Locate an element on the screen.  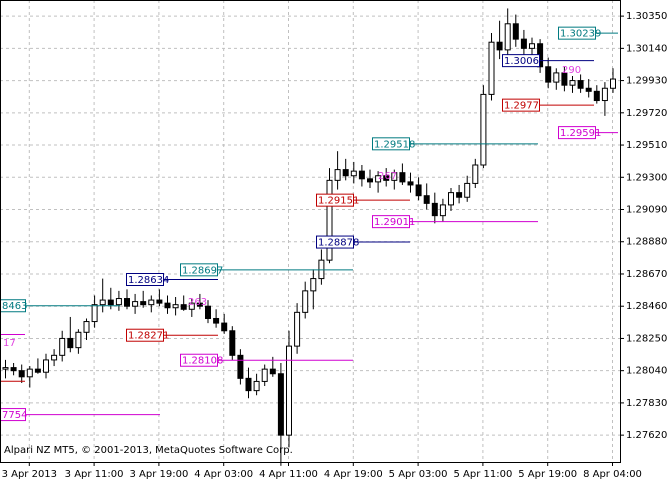
x-tick-label: 4 Apr 19:00 is located at coordinates (353, 474).